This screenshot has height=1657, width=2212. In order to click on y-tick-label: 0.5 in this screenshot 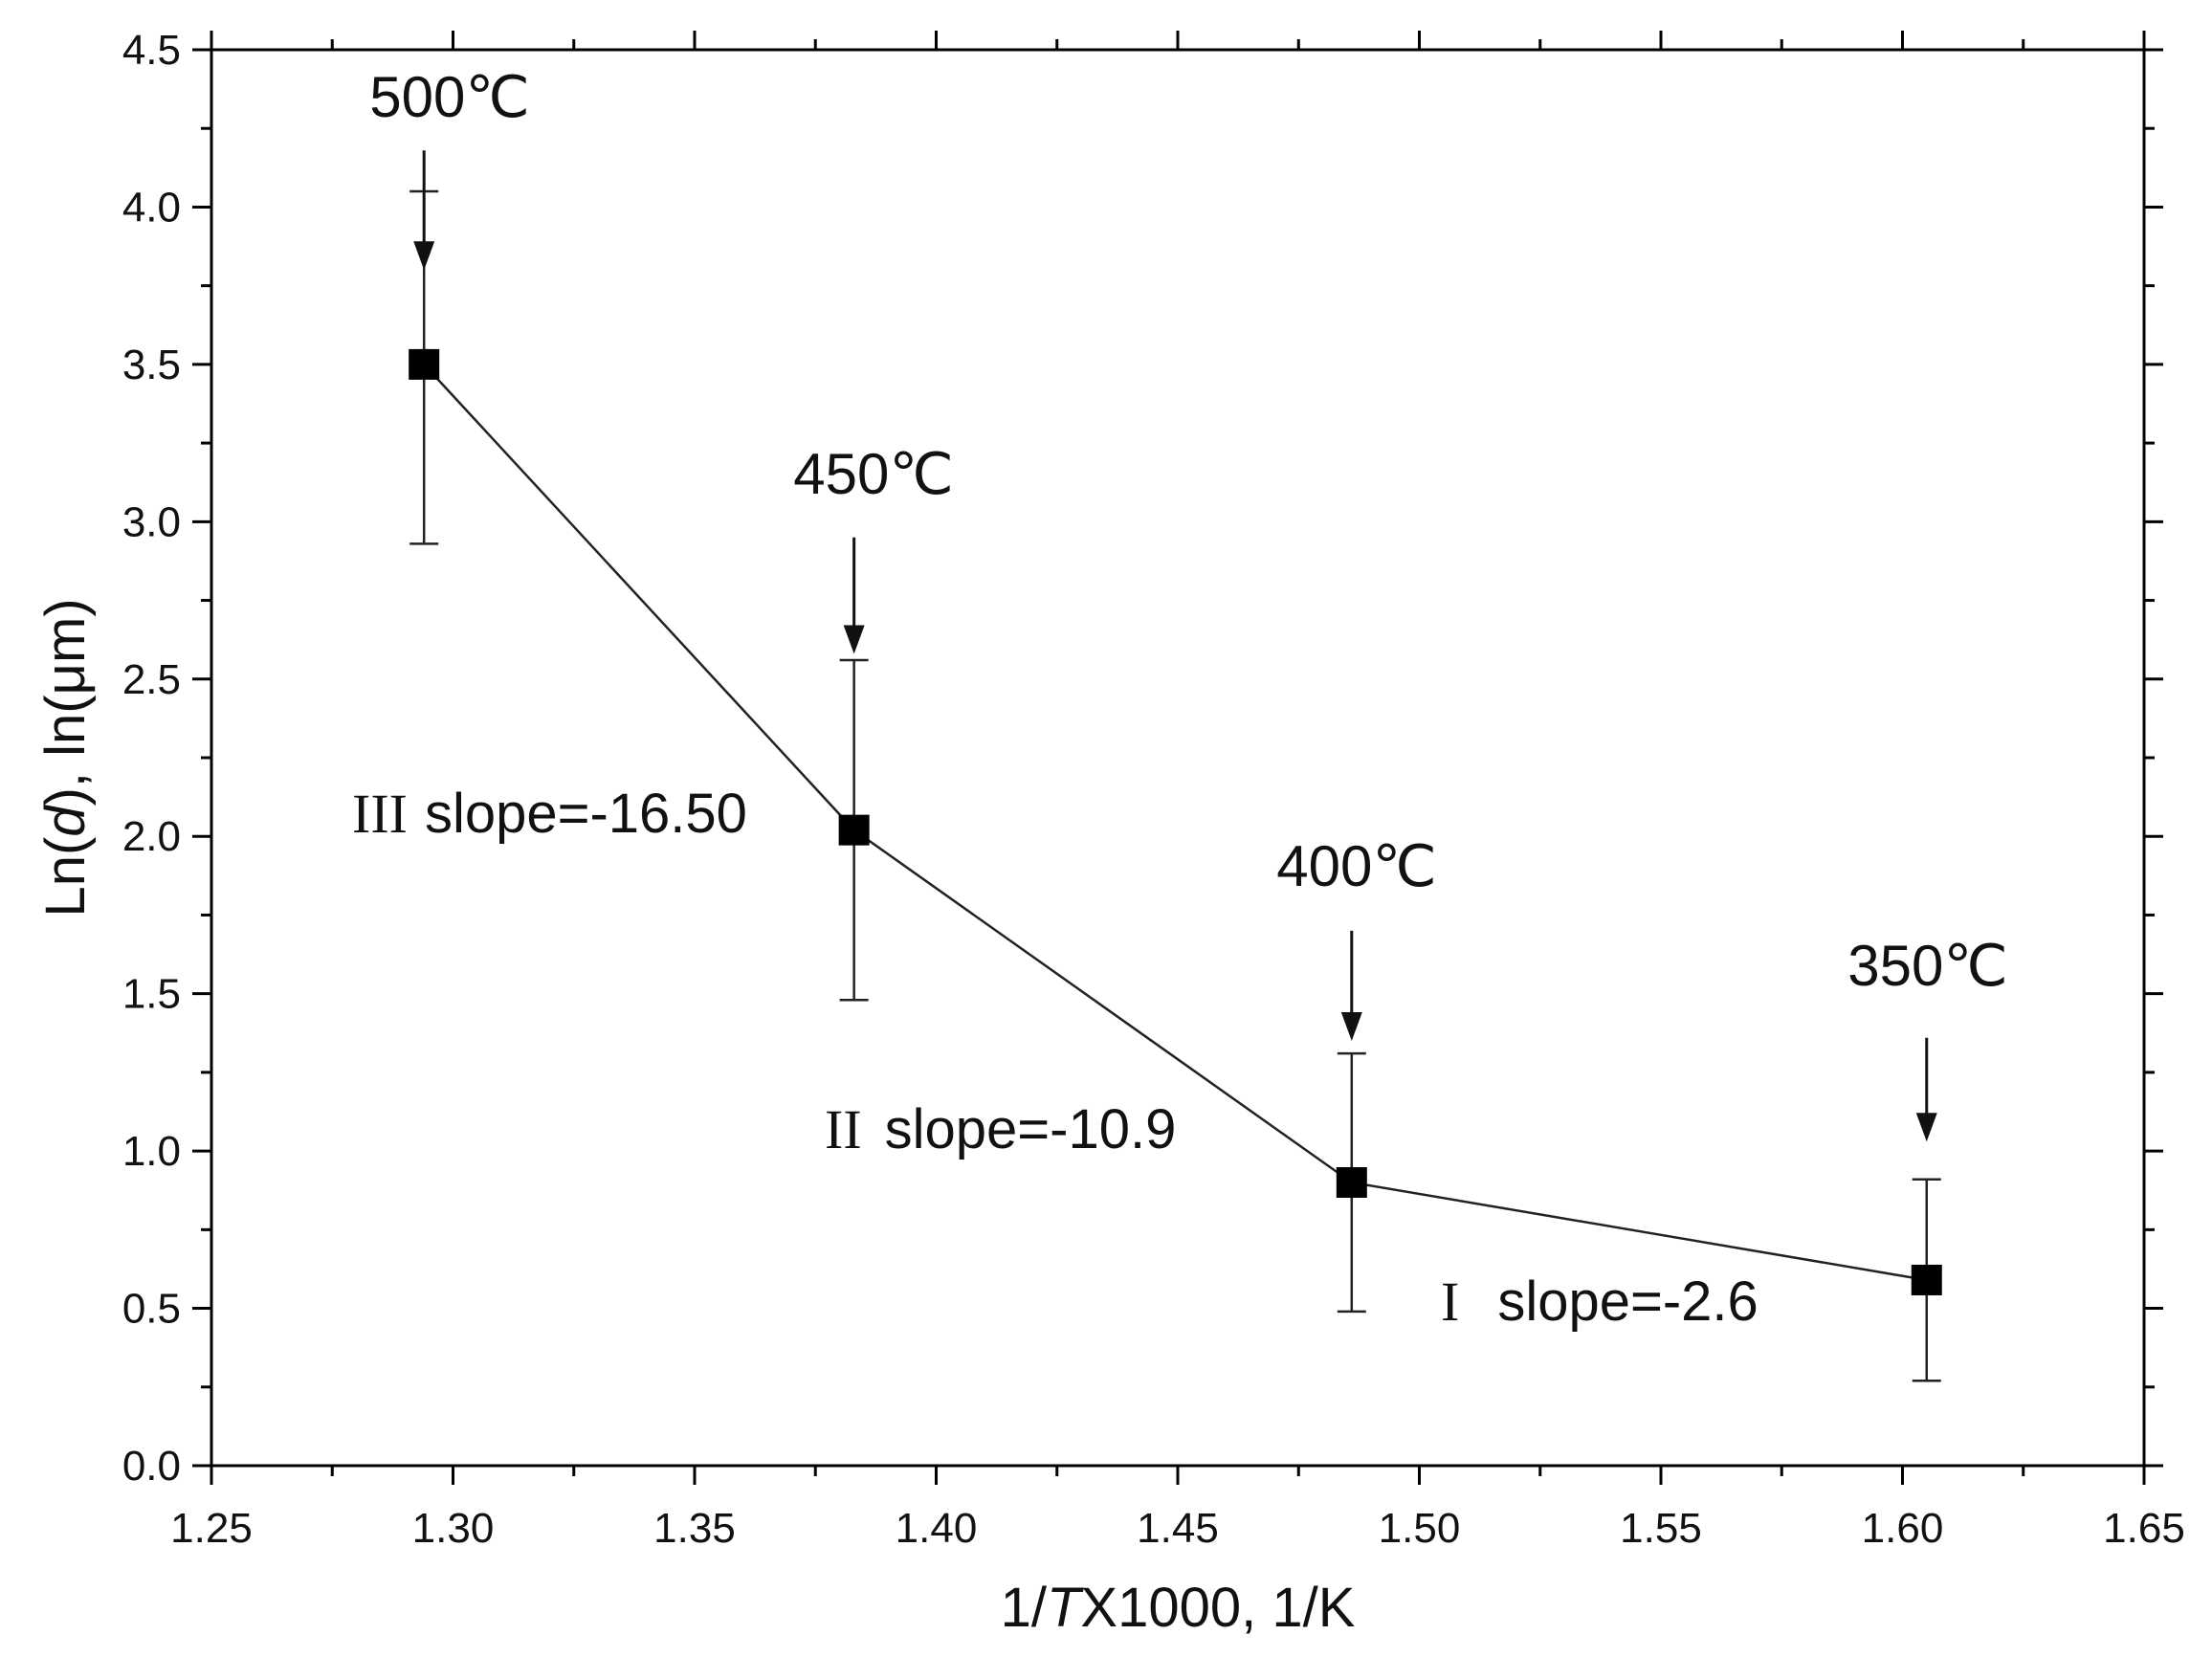, I will do `click(151, 1309)`.